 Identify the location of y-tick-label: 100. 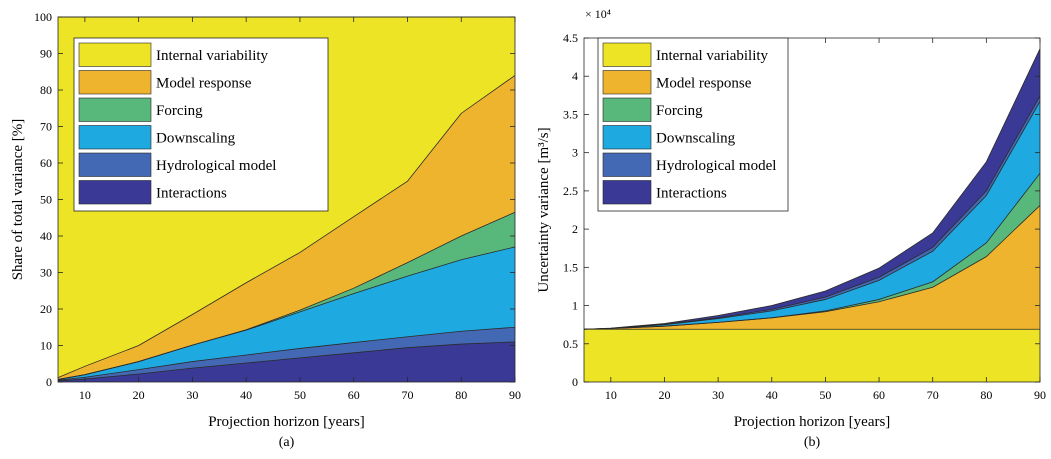
(43, 17).